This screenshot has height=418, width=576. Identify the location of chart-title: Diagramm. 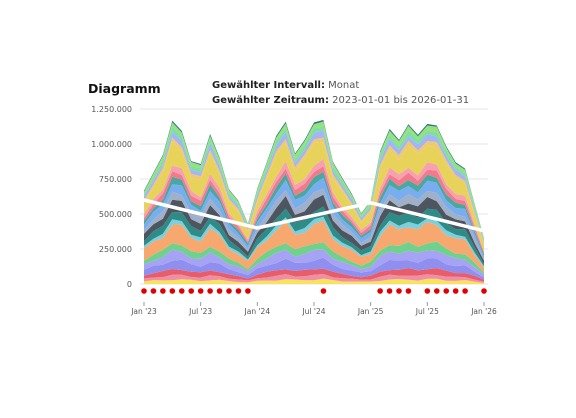
(124, 88).